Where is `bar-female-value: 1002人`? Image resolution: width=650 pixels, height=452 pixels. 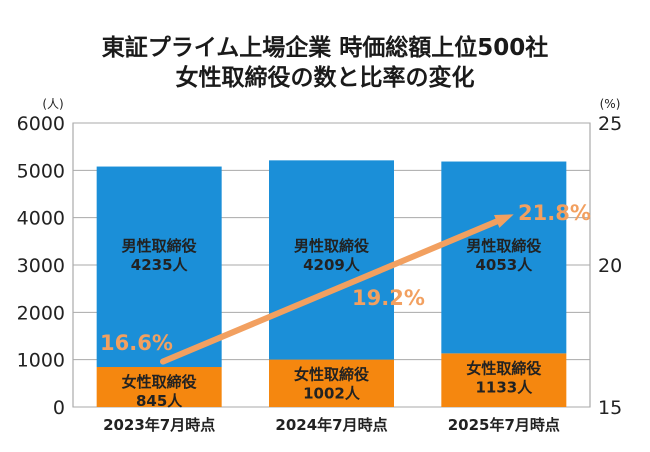
bar-female-value: 1002人 is located at coordinates (332, 394).